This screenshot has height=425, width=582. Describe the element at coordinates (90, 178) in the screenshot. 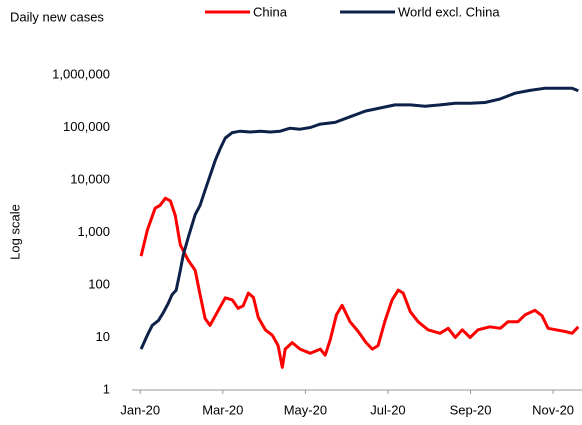

I see `y-tick-label: 10,000` at that location.